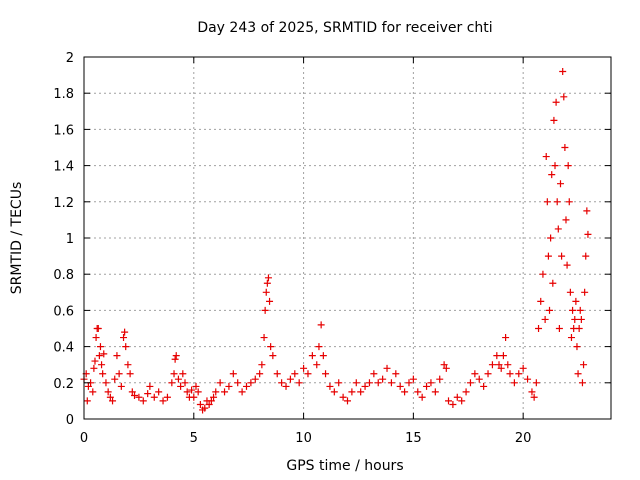 This screenshot has height=480, width=640. Describe the element at coordinates (70, 239) in the screenshot. I see `y-tick-label: 1` at that location.